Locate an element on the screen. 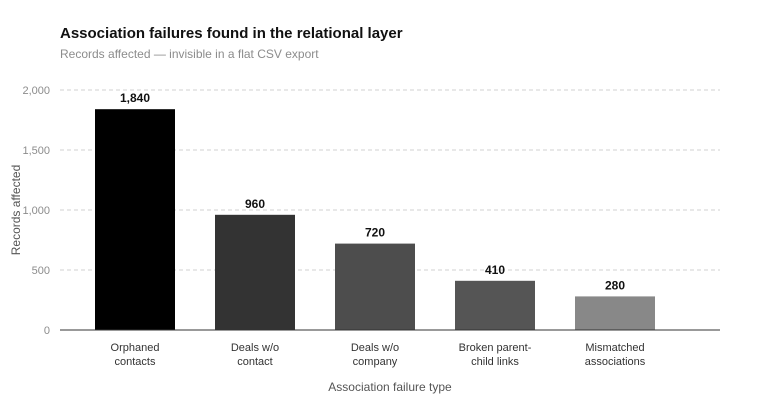 The height and width of the screenshot is (400, 760). x-axis-title: Association failure type is located at coordinates (390, 387).